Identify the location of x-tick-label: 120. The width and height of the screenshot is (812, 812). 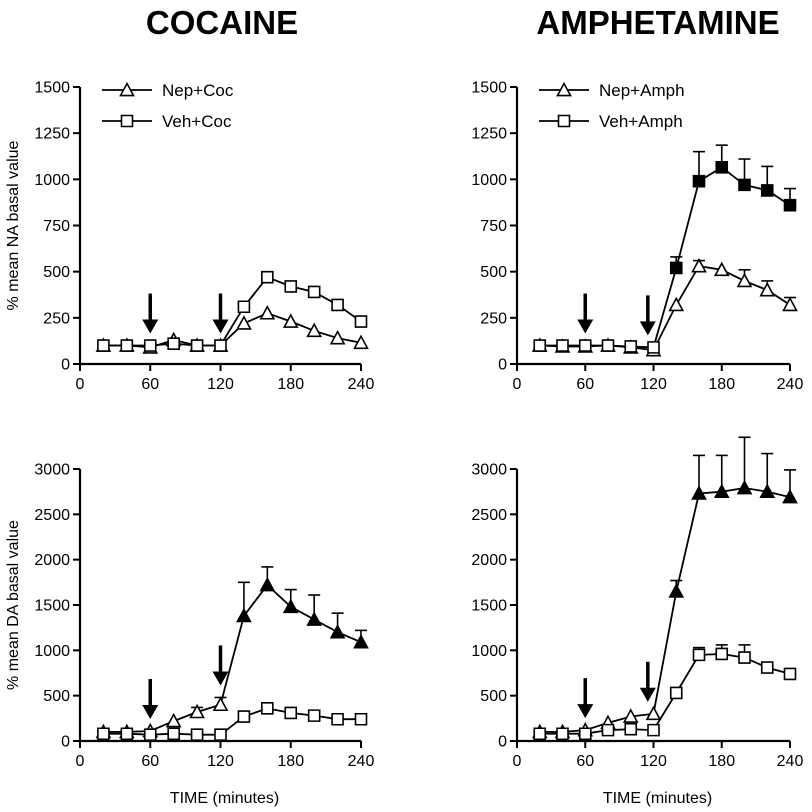
(220, 761).